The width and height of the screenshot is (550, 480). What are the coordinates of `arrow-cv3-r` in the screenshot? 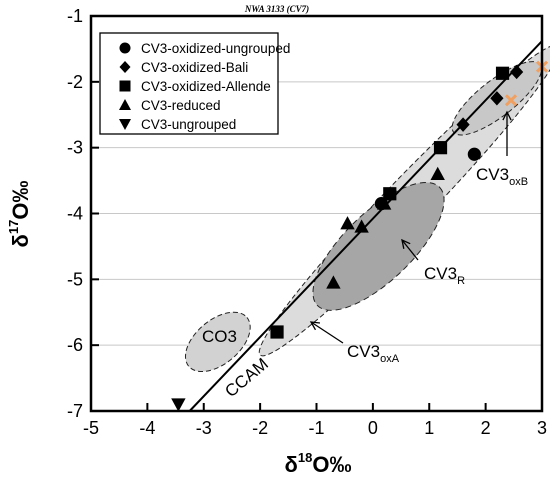 It's located at (410, 250).